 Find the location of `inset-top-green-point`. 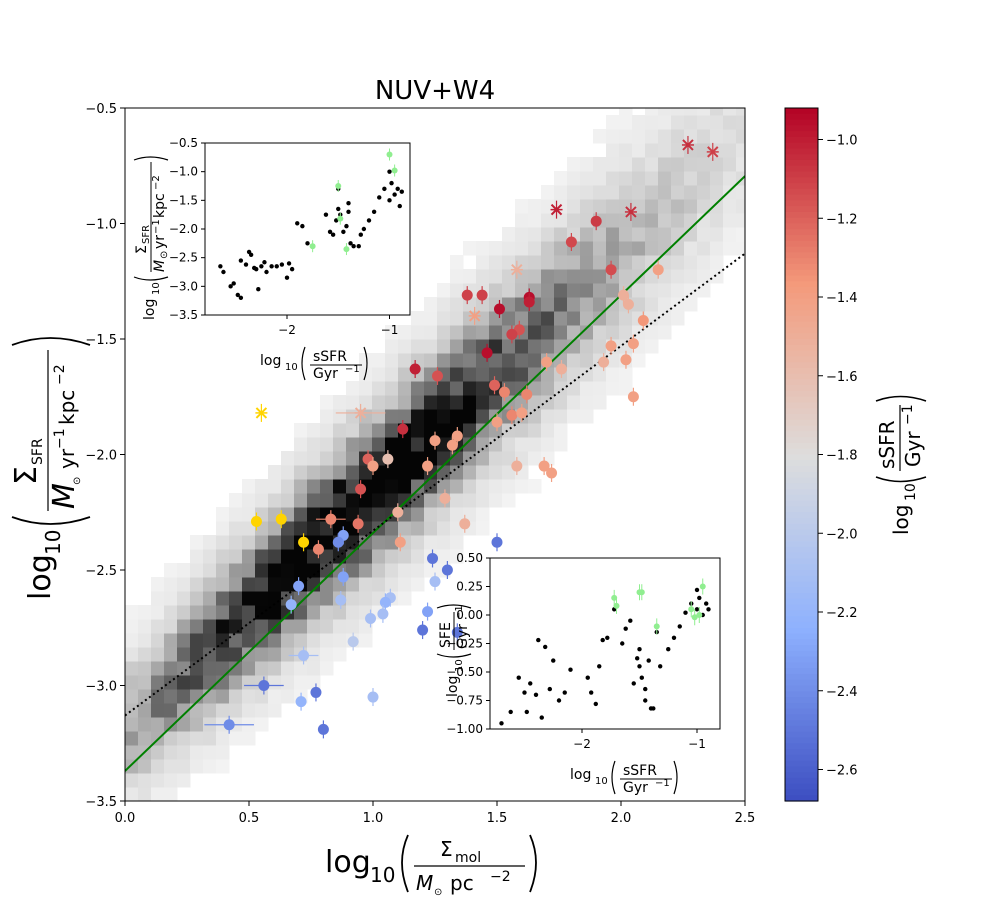

inset-top-green-point is located at coordinates (346, 249).